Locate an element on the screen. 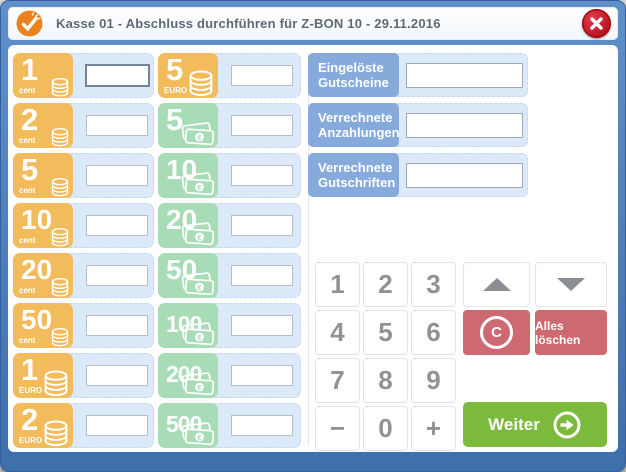  numpad-key-+: + is located at coordinates (433, 428).